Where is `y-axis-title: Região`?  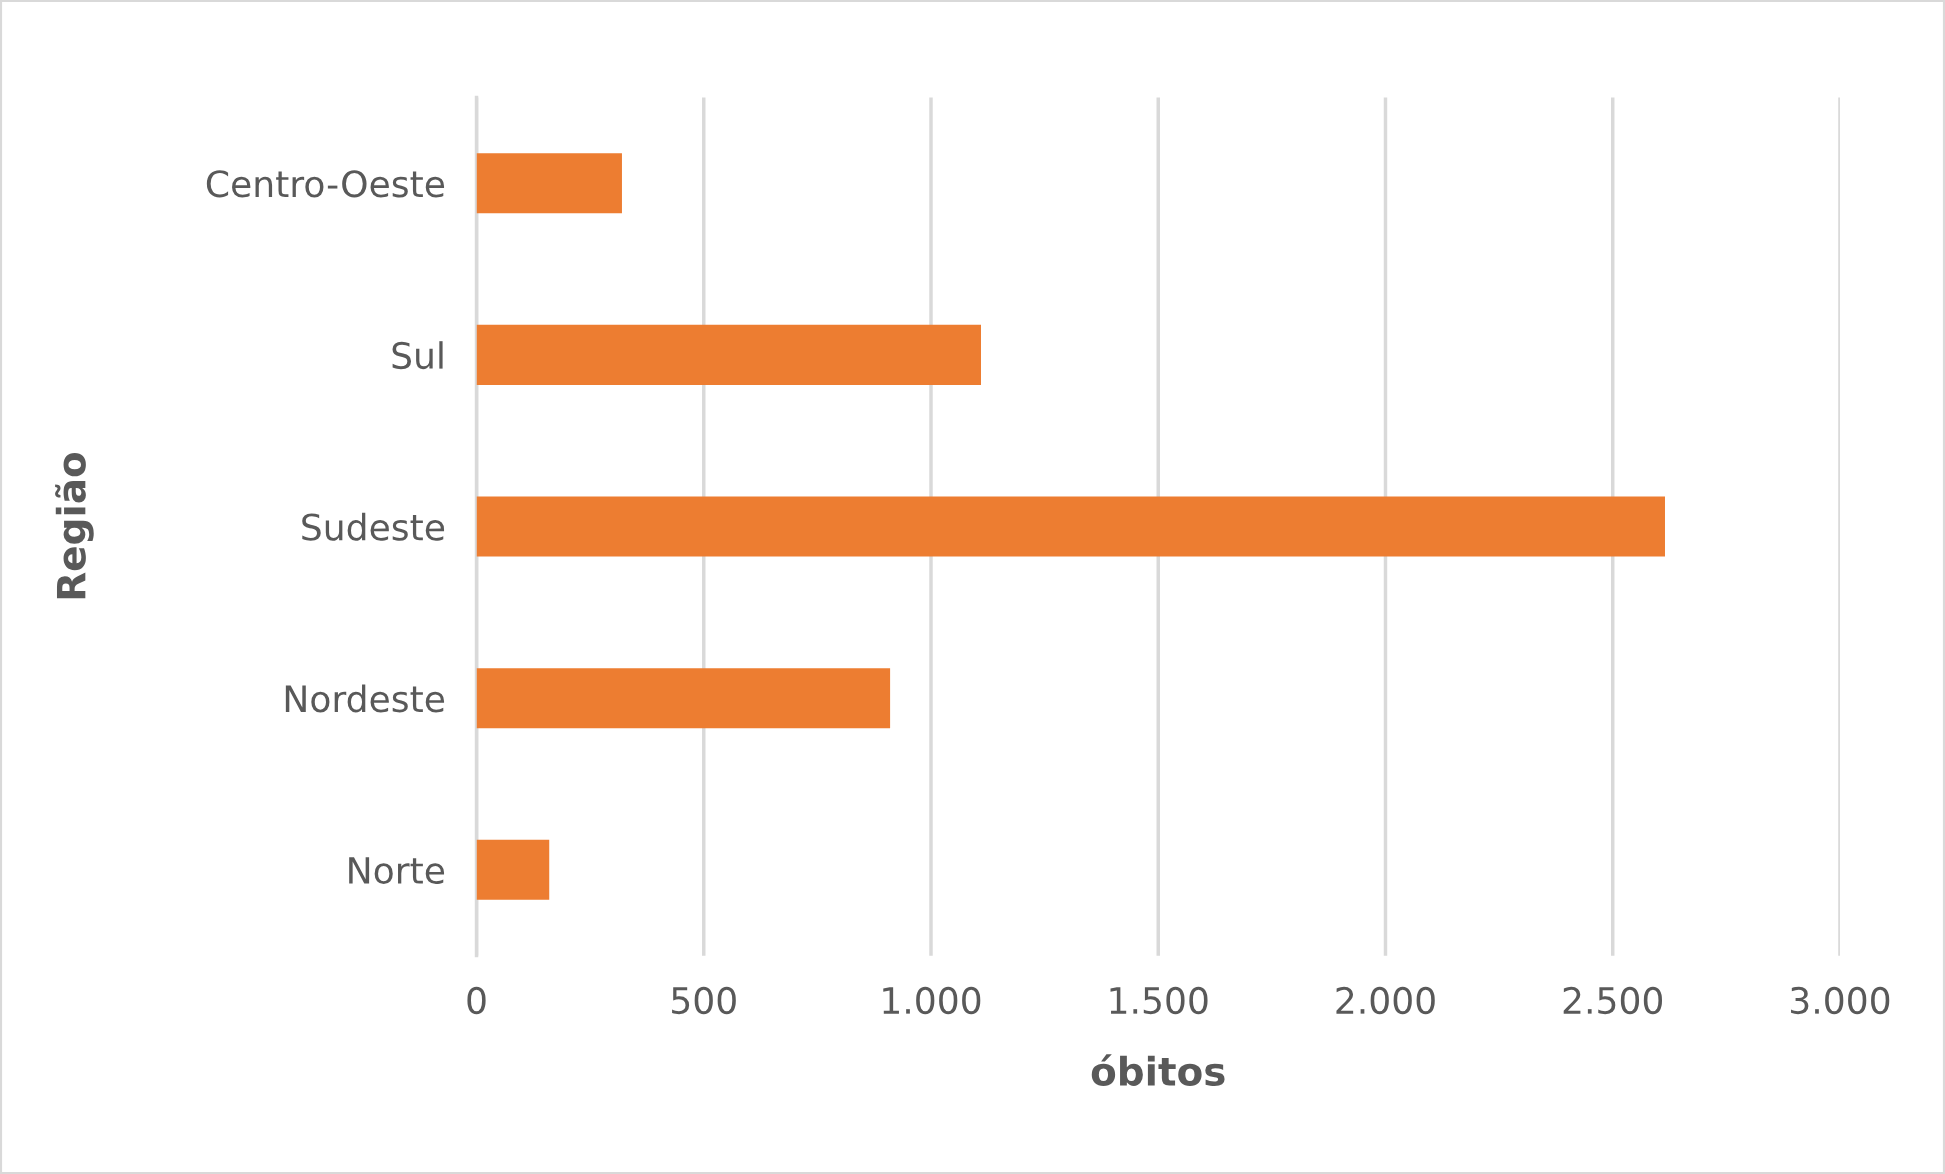 y-axis-title: Região is located at coordinates (74, 525).